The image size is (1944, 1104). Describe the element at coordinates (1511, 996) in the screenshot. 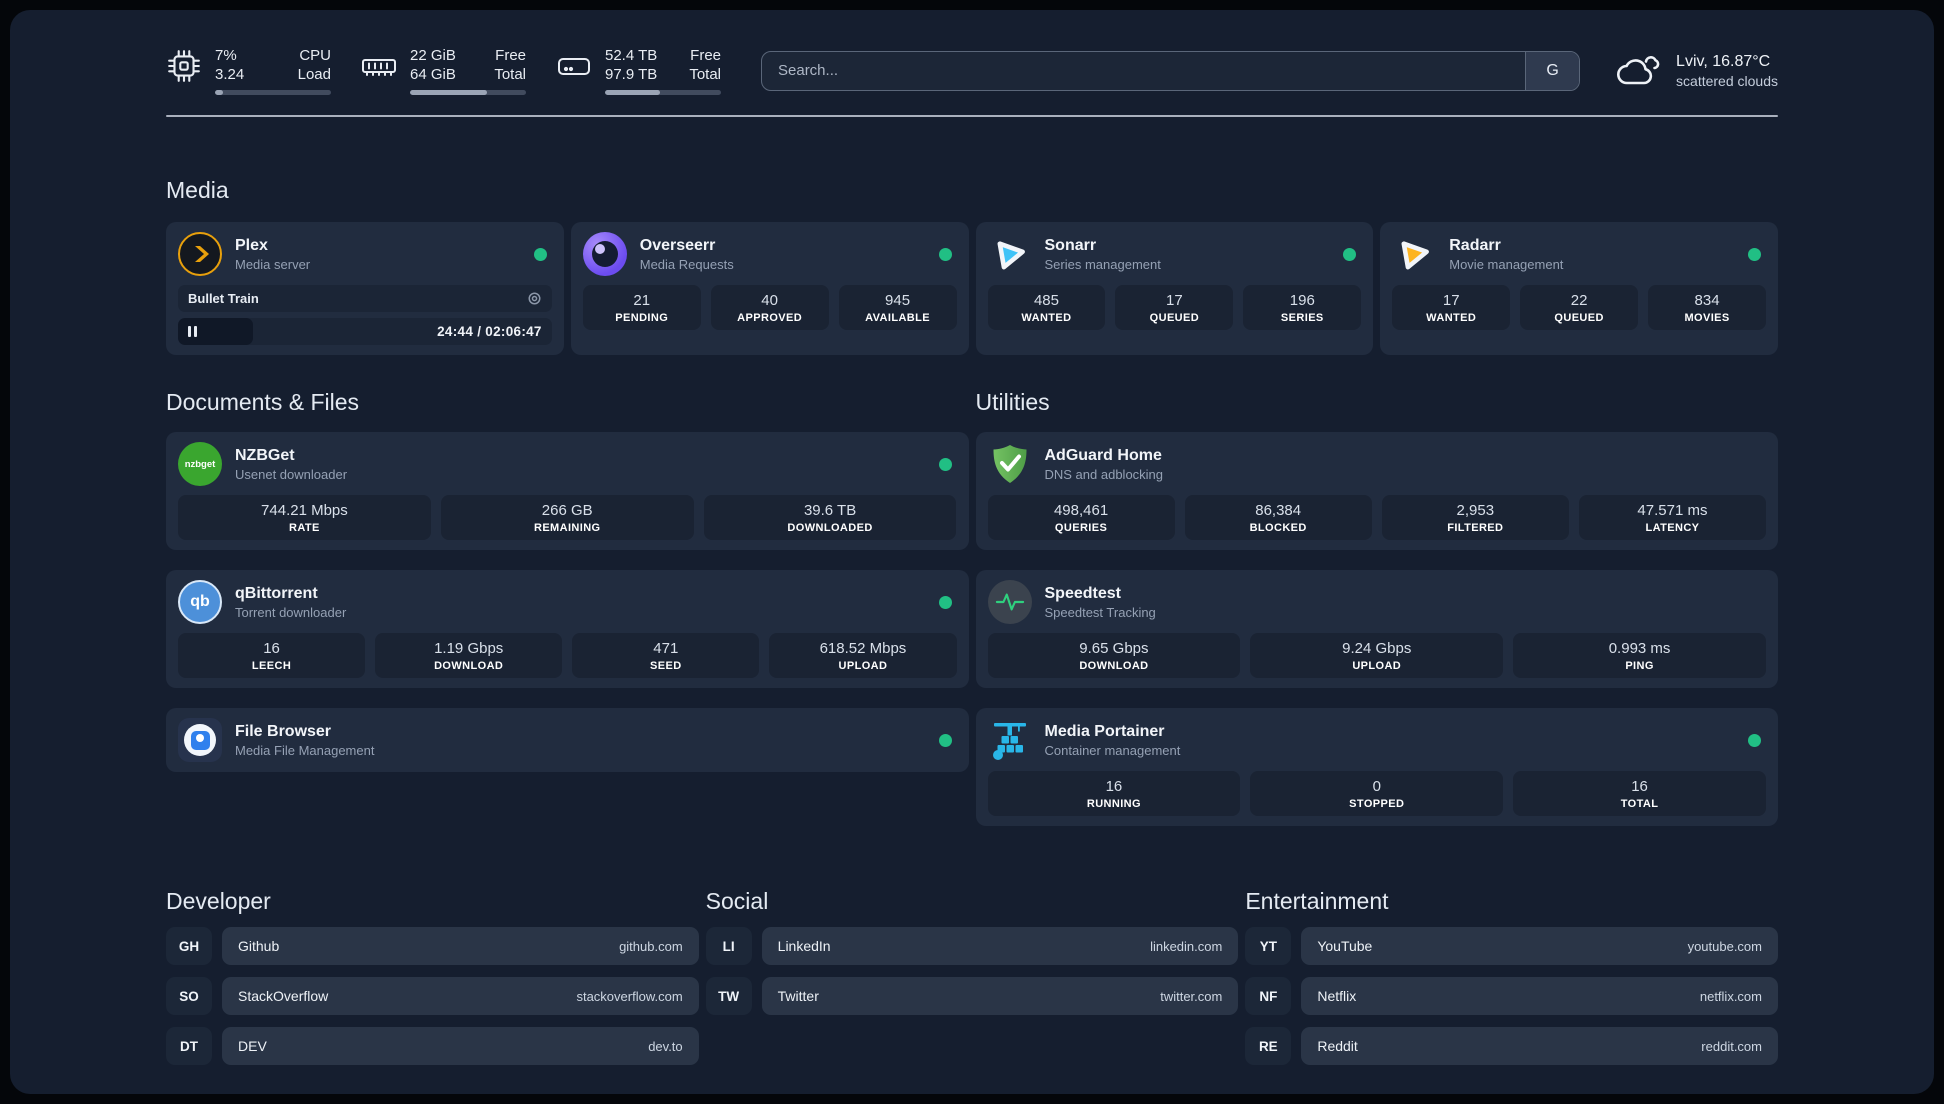

I see `link-netflix: NF Netflix netflix.com` at that location.